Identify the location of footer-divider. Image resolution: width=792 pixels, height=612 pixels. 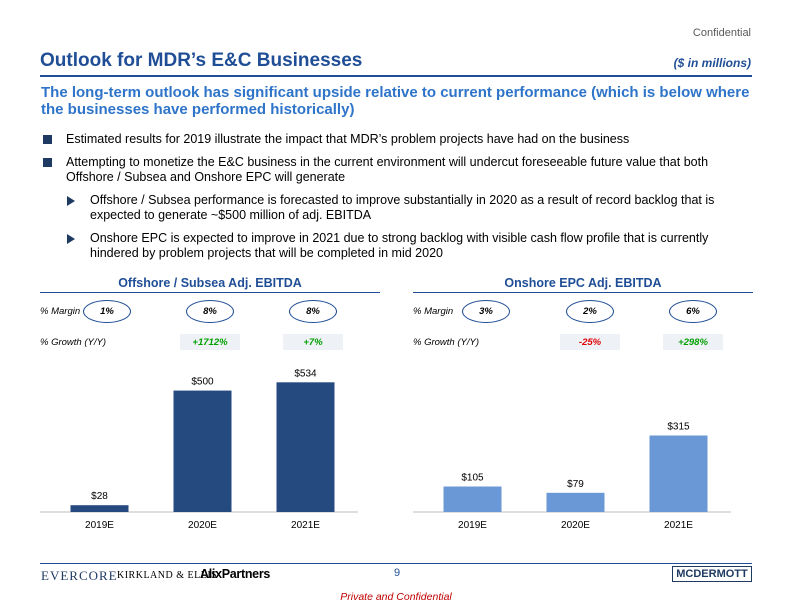
(396, 563).